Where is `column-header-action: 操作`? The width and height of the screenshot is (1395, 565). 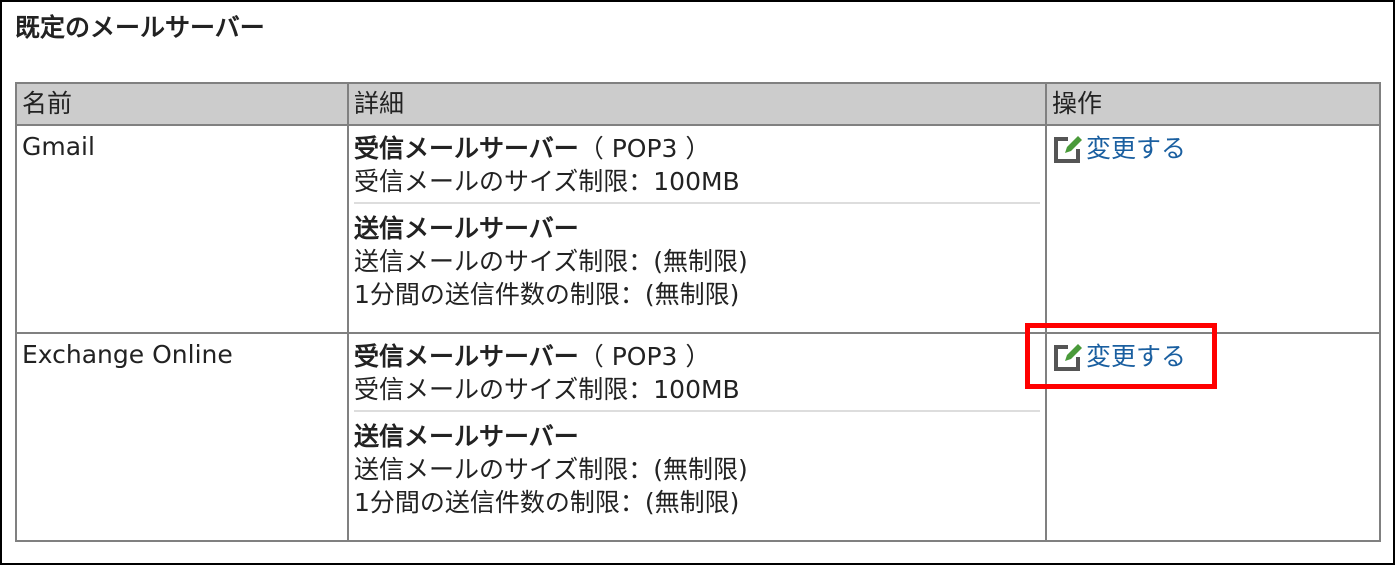 column-header-action: 操作 is located at coordinates (1213, 104).